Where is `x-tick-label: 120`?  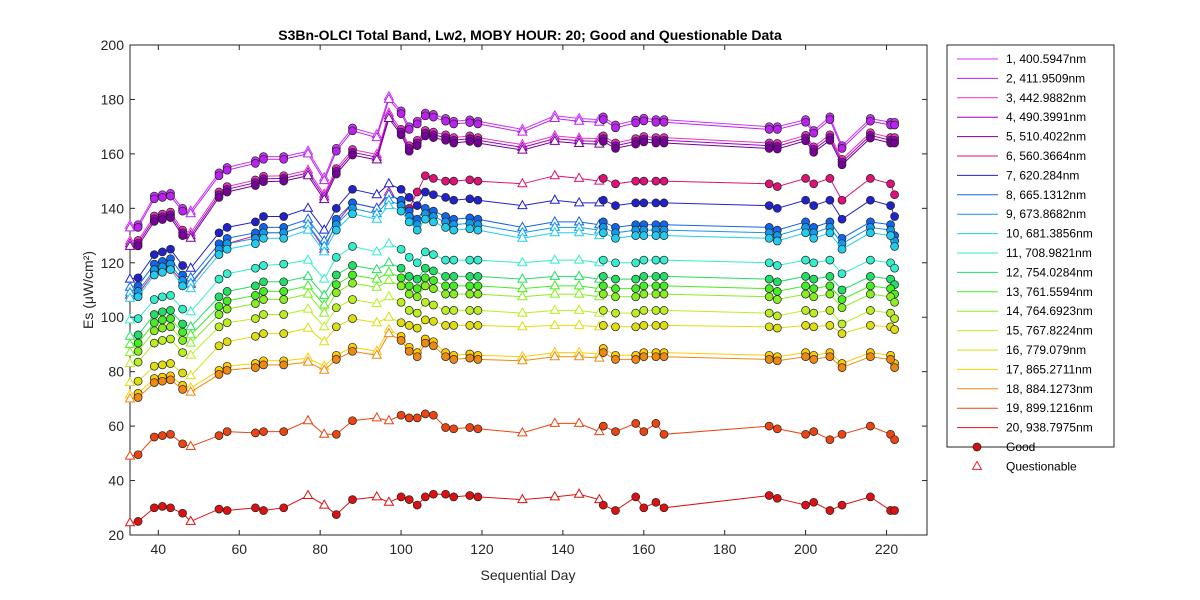
x-tick-label: 120 is located at coordinates (482, 549).